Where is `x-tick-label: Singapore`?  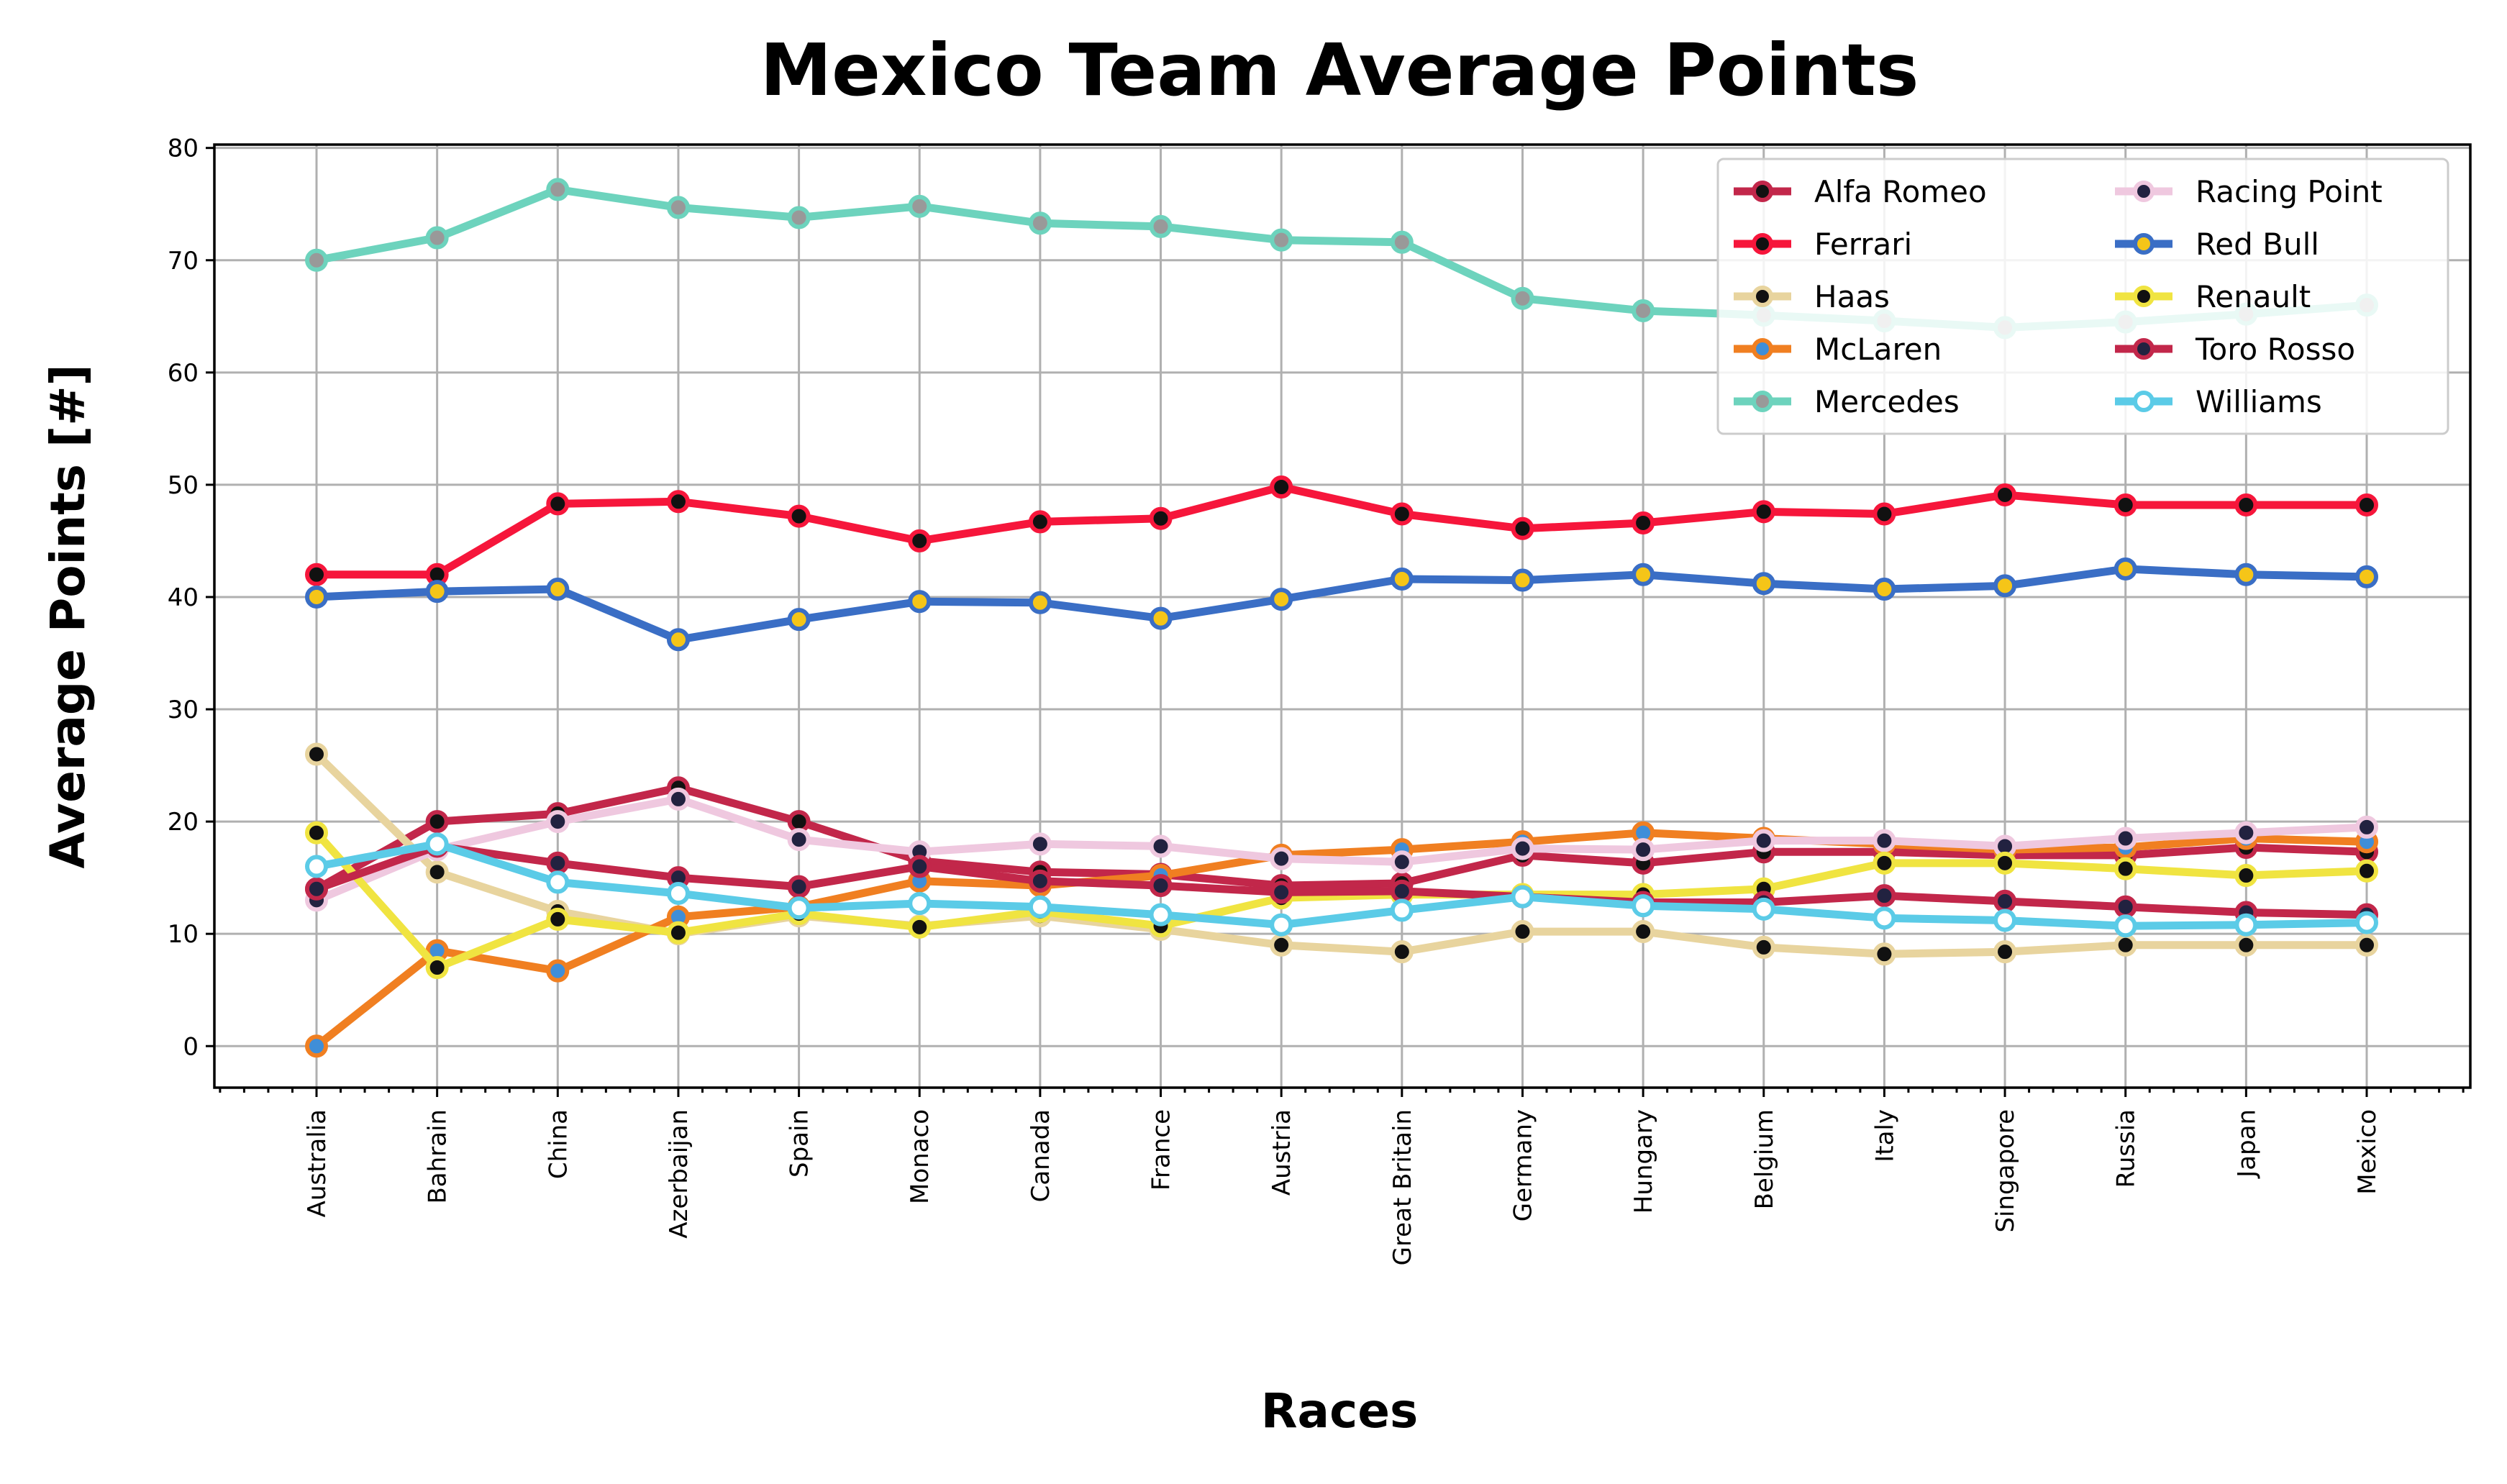 x-tick-label: Singapore is located at coordinates (2005, 1171).